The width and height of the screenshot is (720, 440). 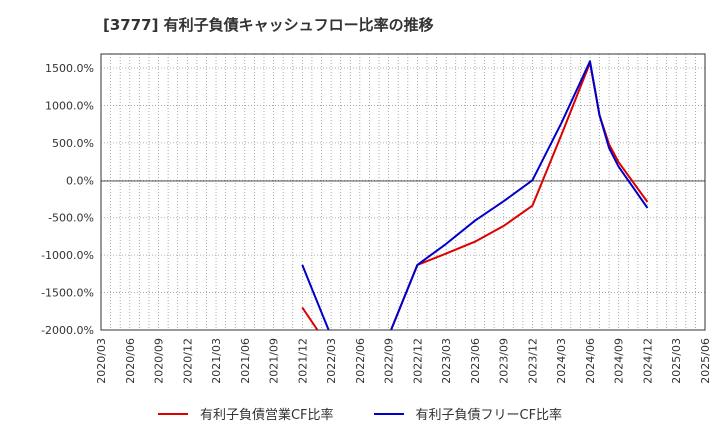 I want to click on x-tick-label: 2020/03, so click(x=101, y=361).